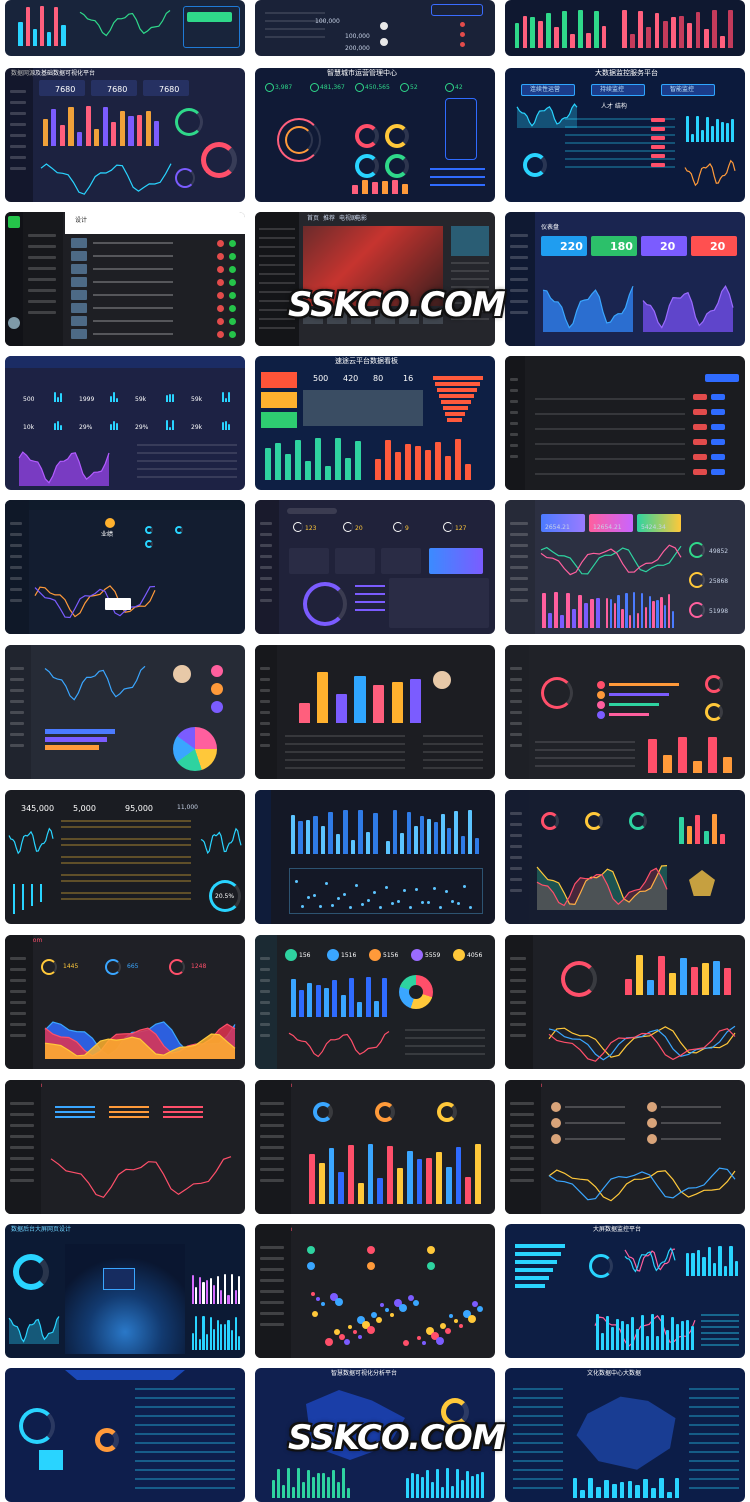  Describe the element at coordinates (718, 427) in the screenshot. I see `edit-button` at that location.